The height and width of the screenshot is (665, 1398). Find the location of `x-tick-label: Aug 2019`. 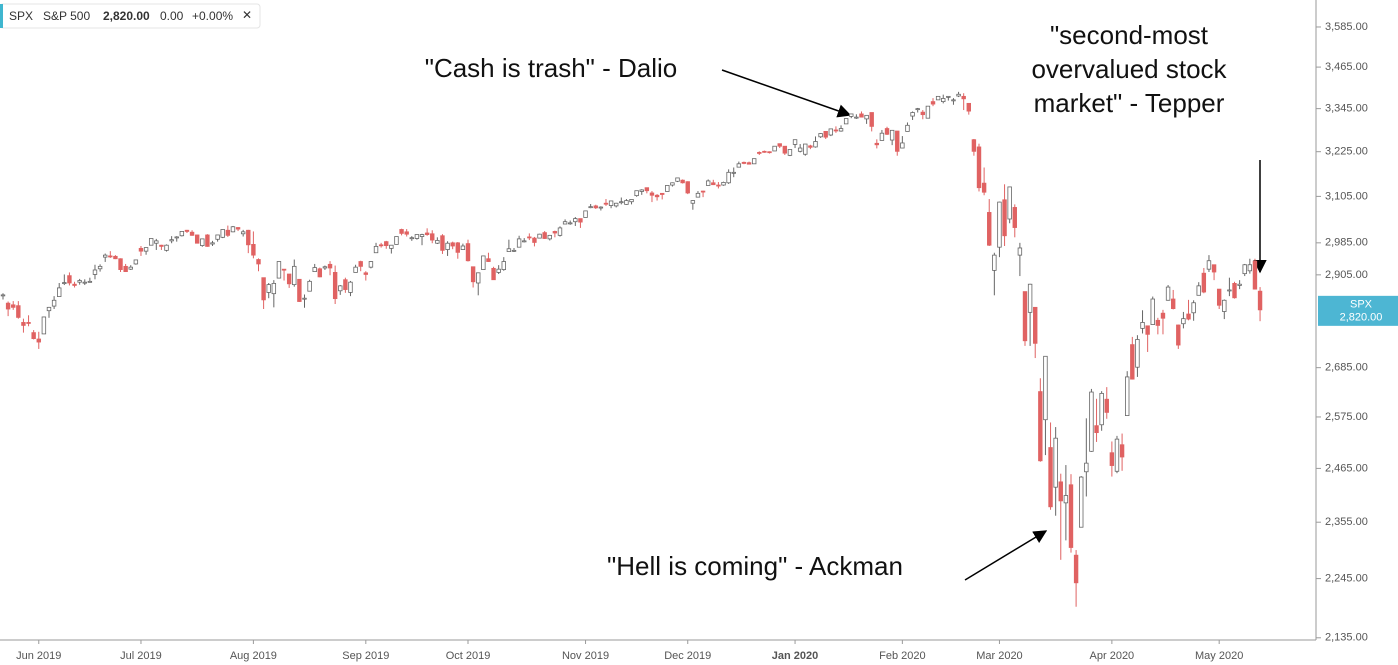

x-tick-label: Aug 2019 is located at coordinates (253, 656).